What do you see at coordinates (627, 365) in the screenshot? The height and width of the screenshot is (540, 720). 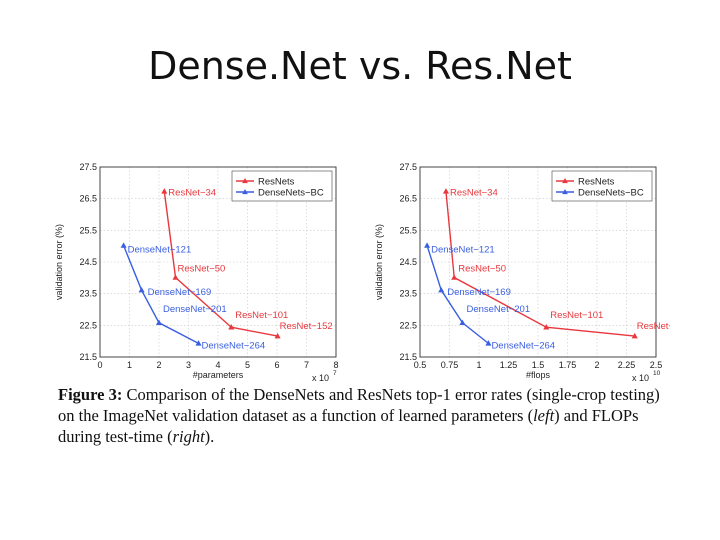 I see `x-tick-label: 2.25` at bounding box center [627, 365].